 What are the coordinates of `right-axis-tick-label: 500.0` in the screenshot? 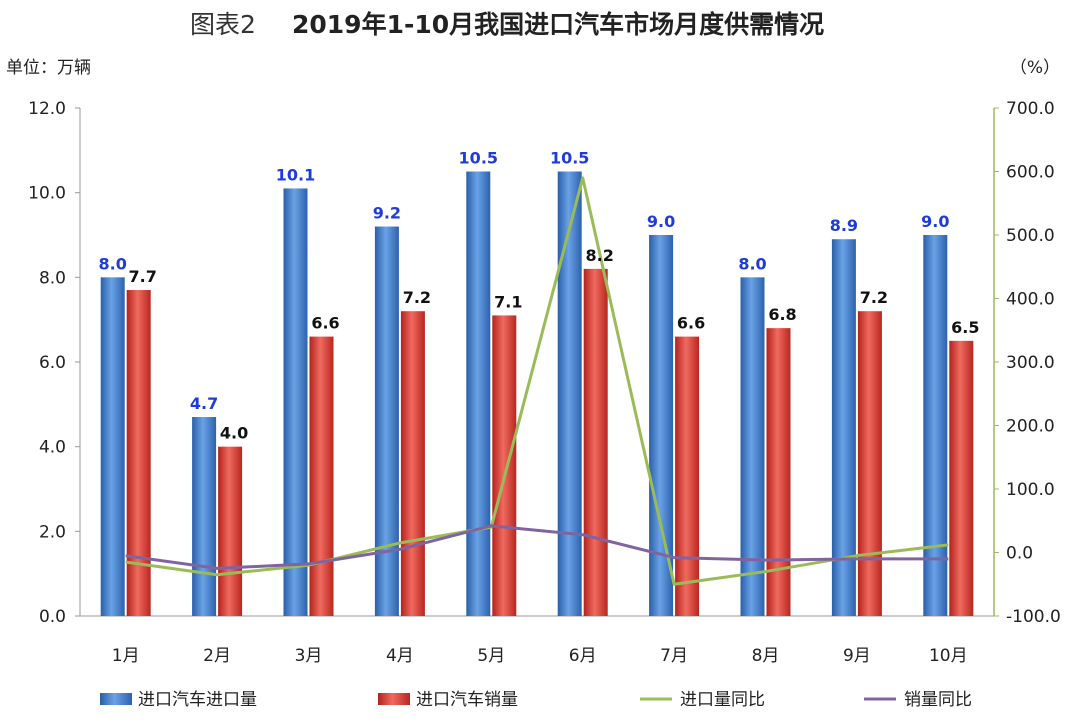 It's located at (1030, 236).